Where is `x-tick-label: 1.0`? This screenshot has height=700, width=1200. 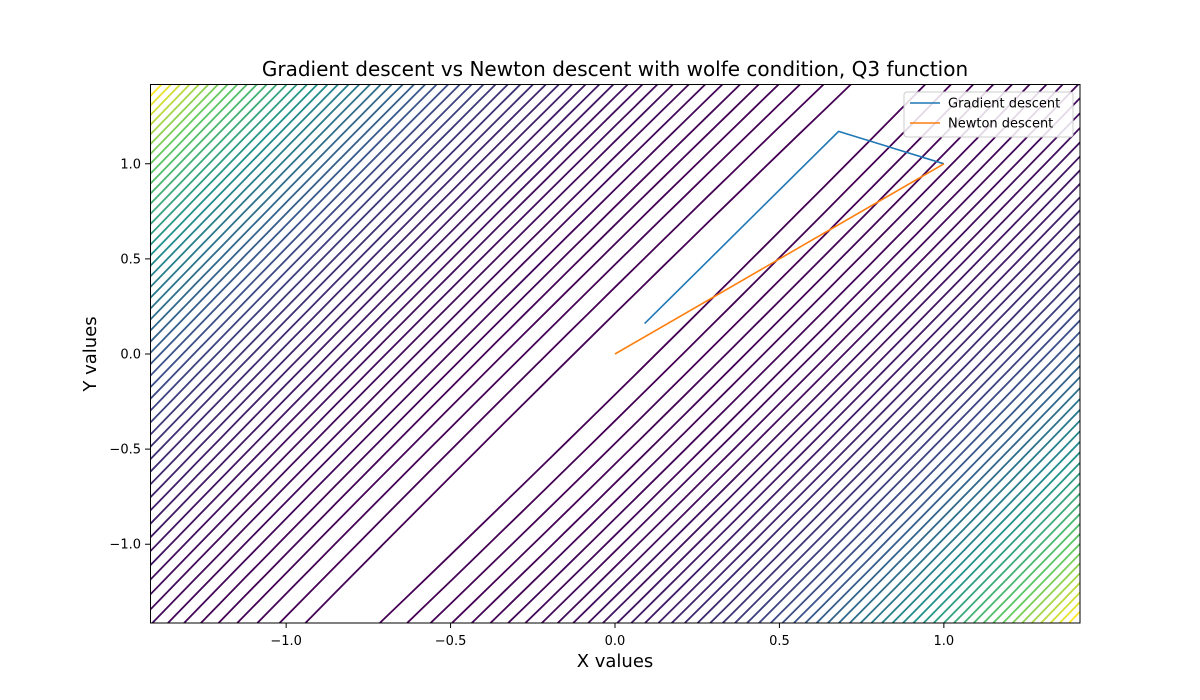 x-tick-label: 1.0 is located at coordinates (944, 641).